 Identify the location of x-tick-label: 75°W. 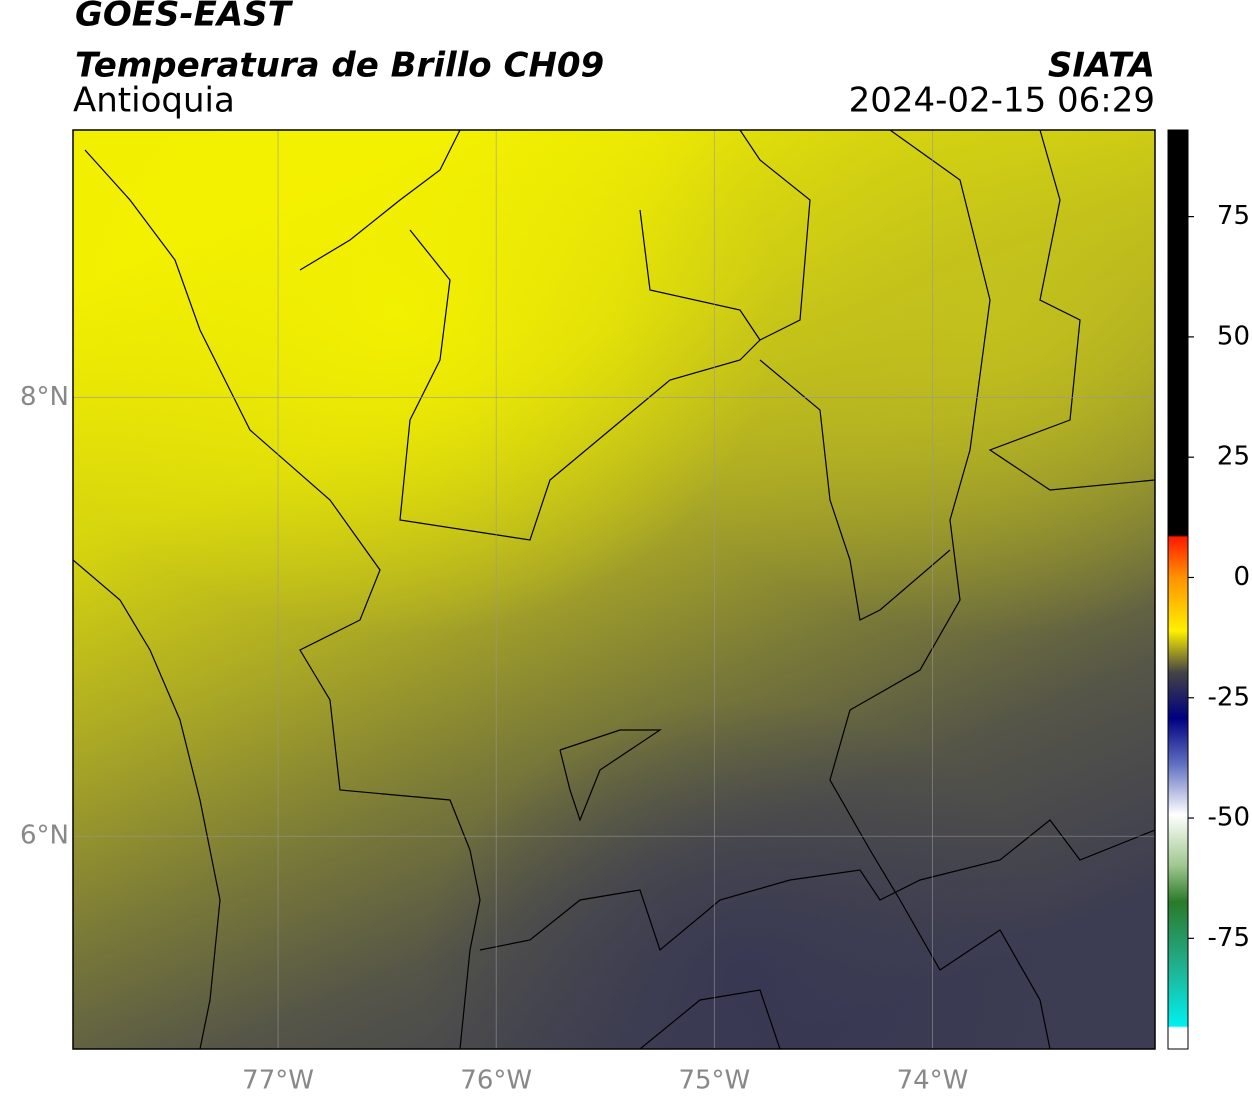
(714, 1081).